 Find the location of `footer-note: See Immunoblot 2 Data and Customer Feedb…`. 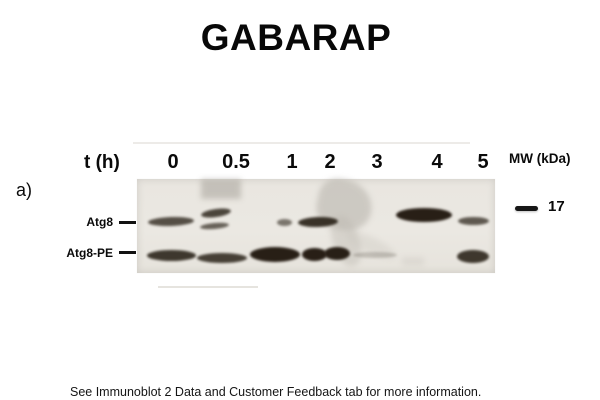

footer-note: See Immunoblot 2 Data and Customer Feedb… is located at coordinates (276, 391).